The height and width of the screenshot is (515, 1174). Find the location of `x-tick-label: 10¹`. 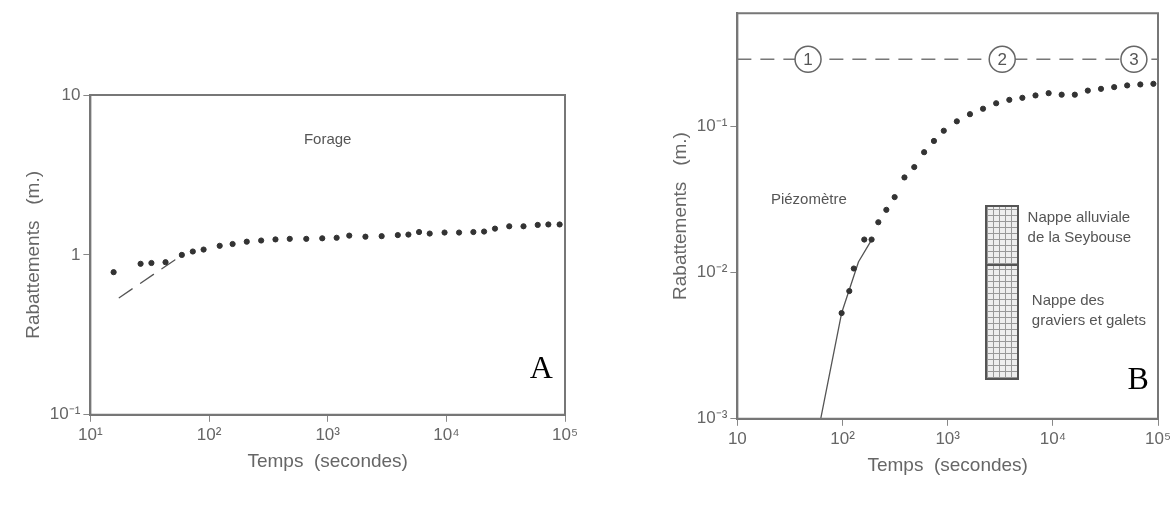

x-tick-label: 10¹ is located at coordinates (90, 434).